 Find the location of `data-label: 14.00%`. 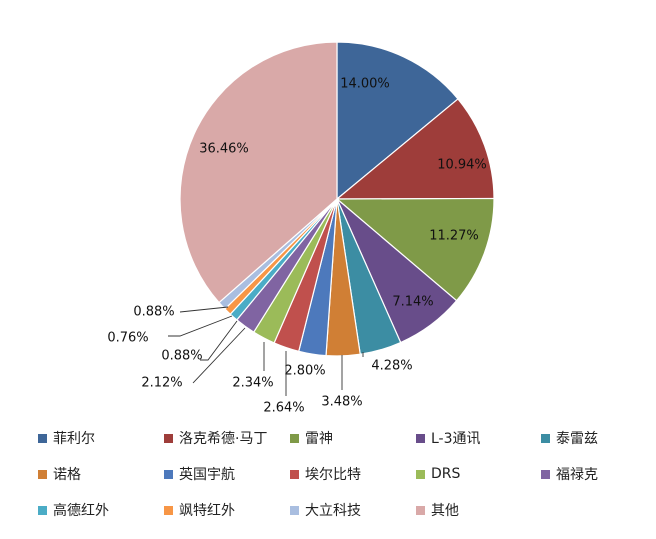

data-label: 14.00% is located at coordinates (365, 84).